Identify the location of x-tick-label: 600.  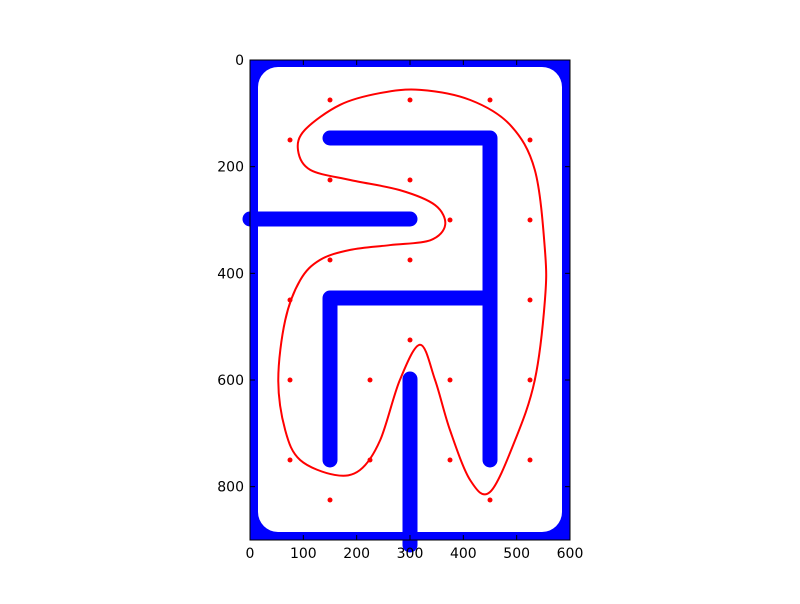
(570, 554).